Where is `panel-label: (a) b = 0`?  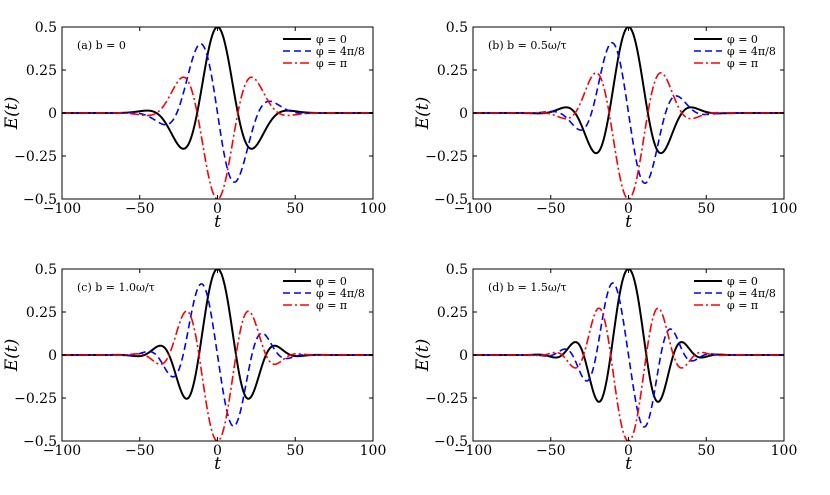
panel-label: (a) b = 0 is located at coordinates (101, 45).